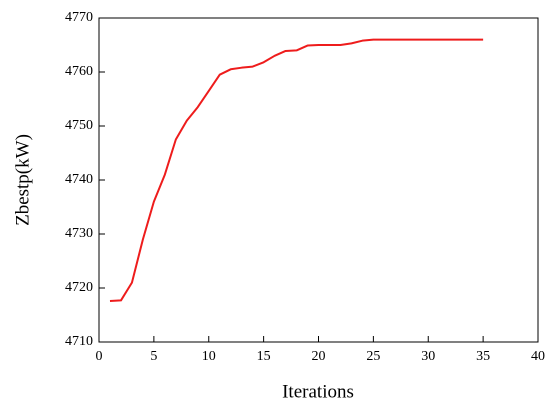 The width and height of the screenshot is (550, 410). I want to click on y-tick-label: 4720, so click(79, 287).